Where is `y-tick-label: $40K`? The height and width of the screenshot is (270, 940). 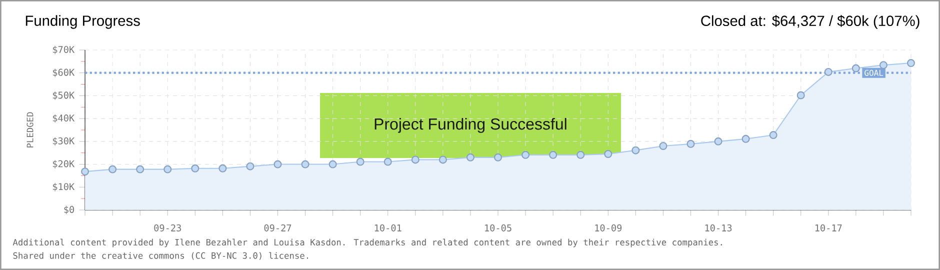
y-tick-label: $40K is located at coordinates (63, 118).